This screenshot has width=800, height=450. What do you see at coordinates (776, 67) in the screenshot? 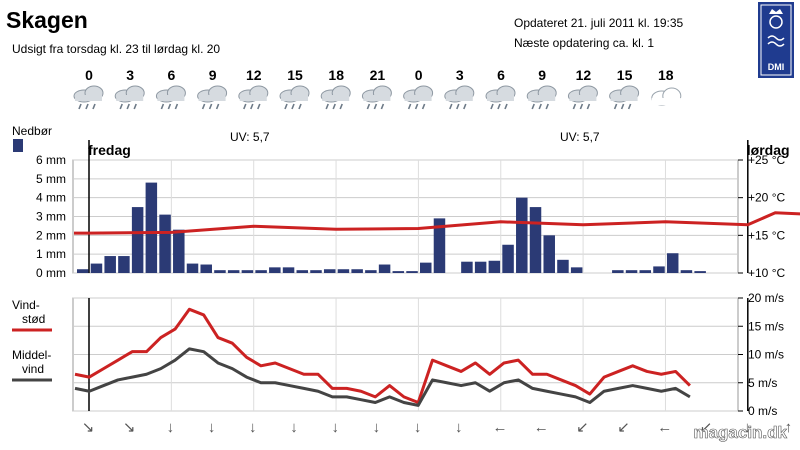
I see `dmi-logo-text: DMI` at bounding box center [776, 67].